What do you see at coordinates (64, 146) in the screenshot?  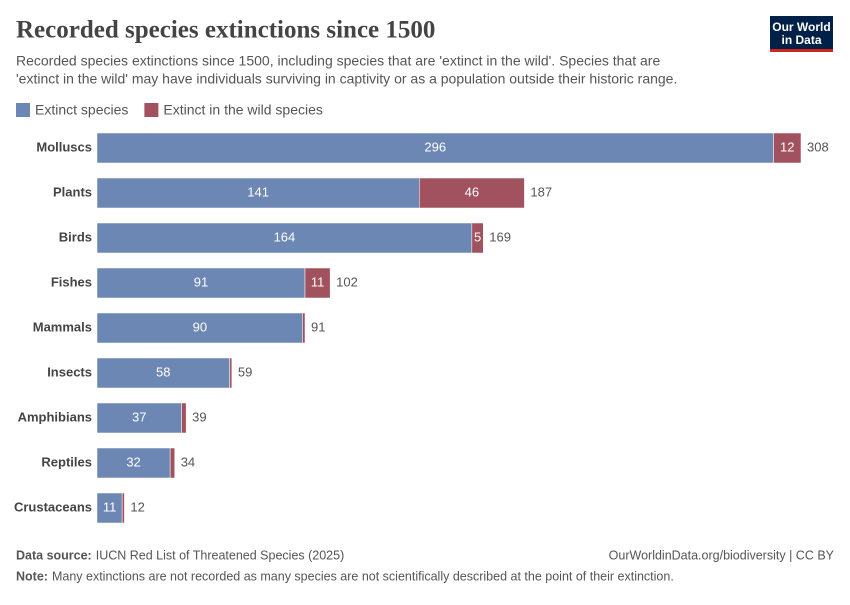 I see `category-label: Molluscs` at bounding box center [64, 146].